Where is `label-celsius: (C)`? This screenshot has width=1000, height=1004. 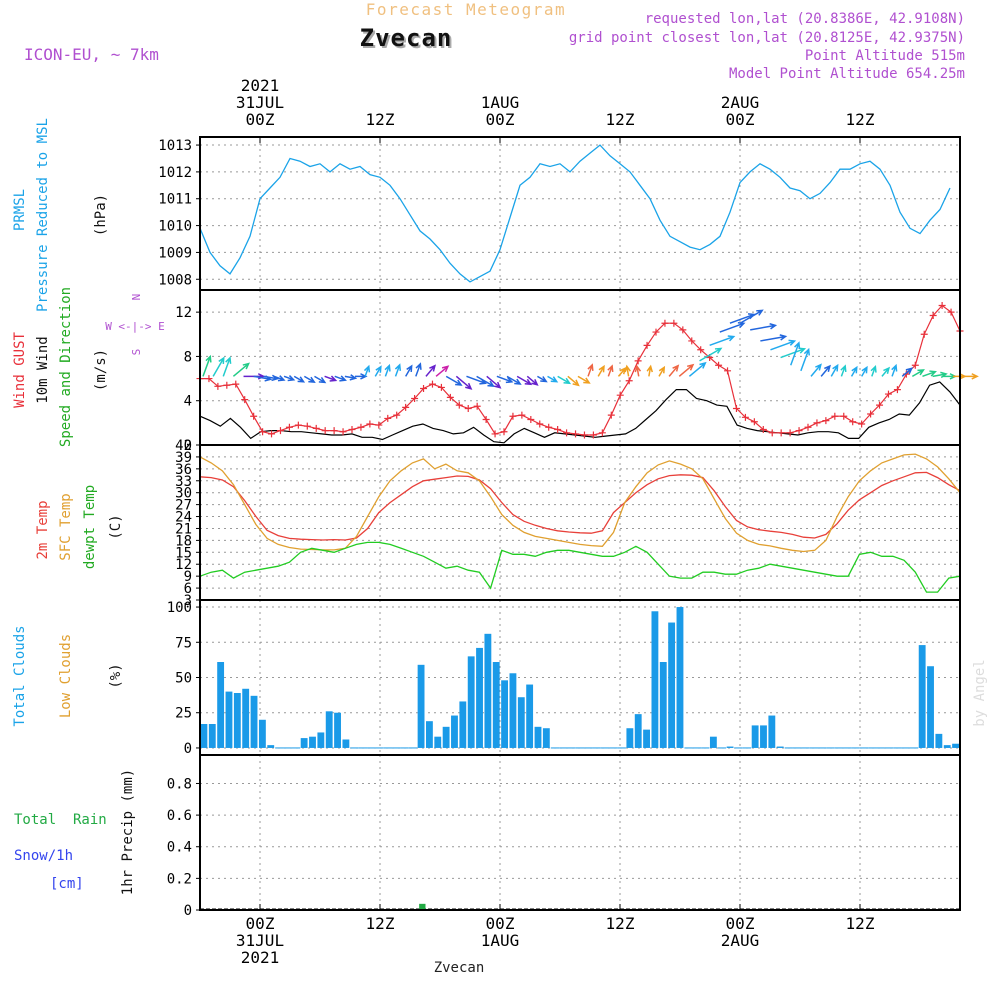 label-celsius: (C) is located at coordinates (116, 526).